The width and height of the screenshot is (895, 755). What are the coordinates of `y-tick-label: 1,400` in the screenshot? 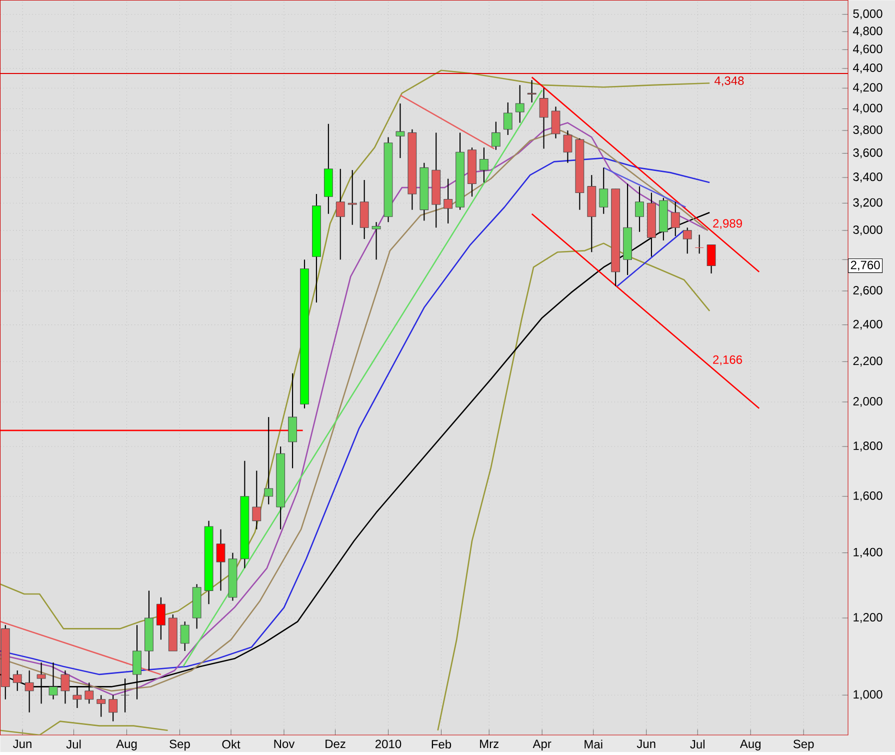 It's located at (868, 553).